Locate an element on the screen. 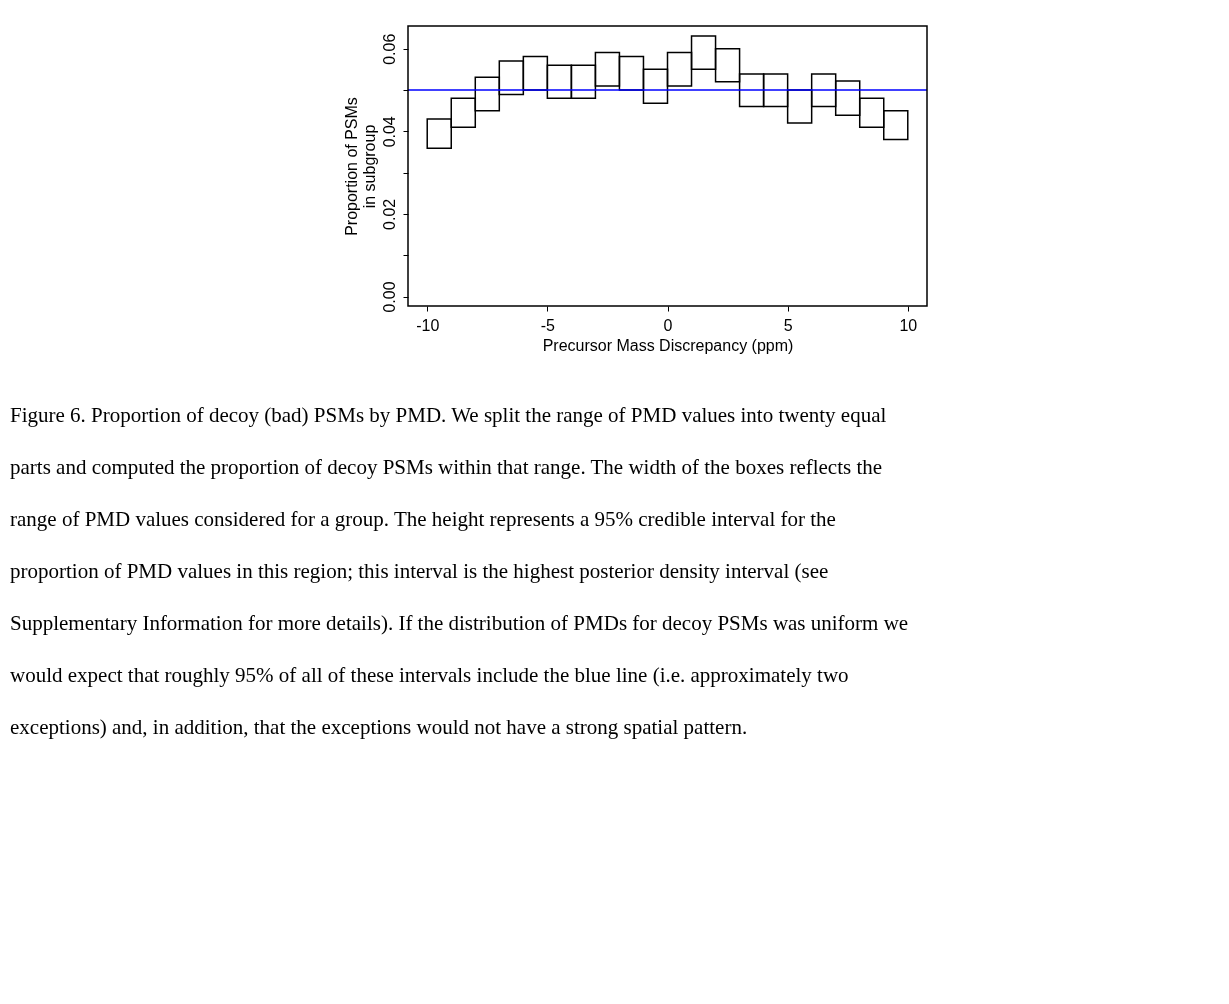  x-tick-label: -5 is located at coordinates (548, 325).